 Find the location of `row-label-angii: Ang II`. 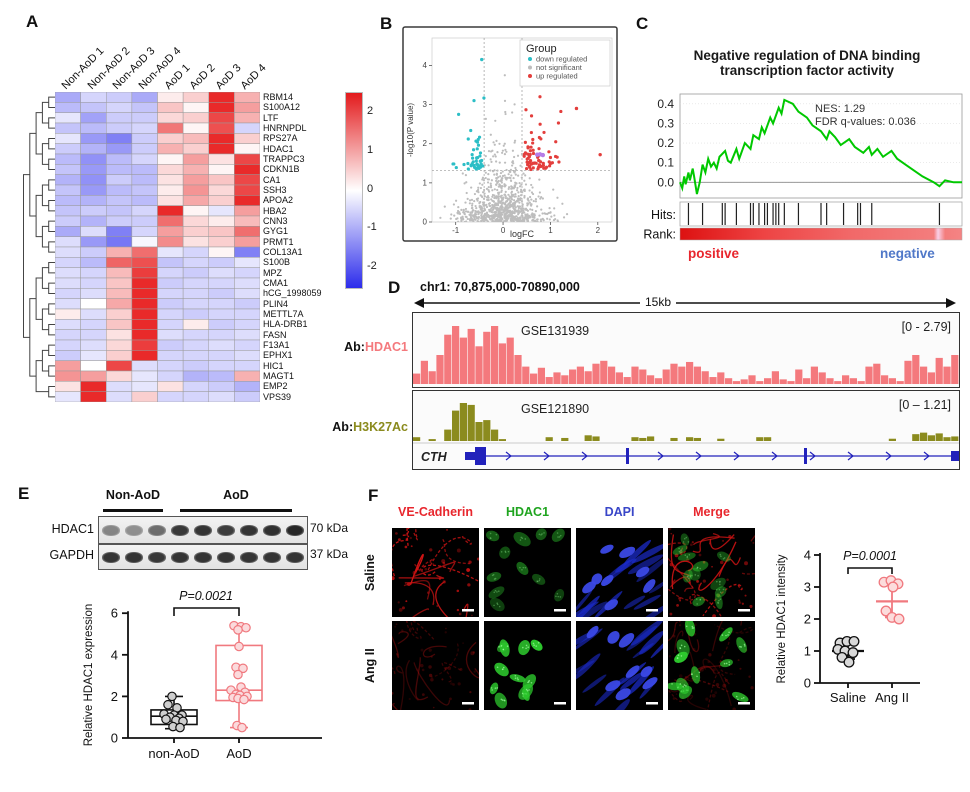

row-label-angii: Ang II is located at coordinates (370, 665).